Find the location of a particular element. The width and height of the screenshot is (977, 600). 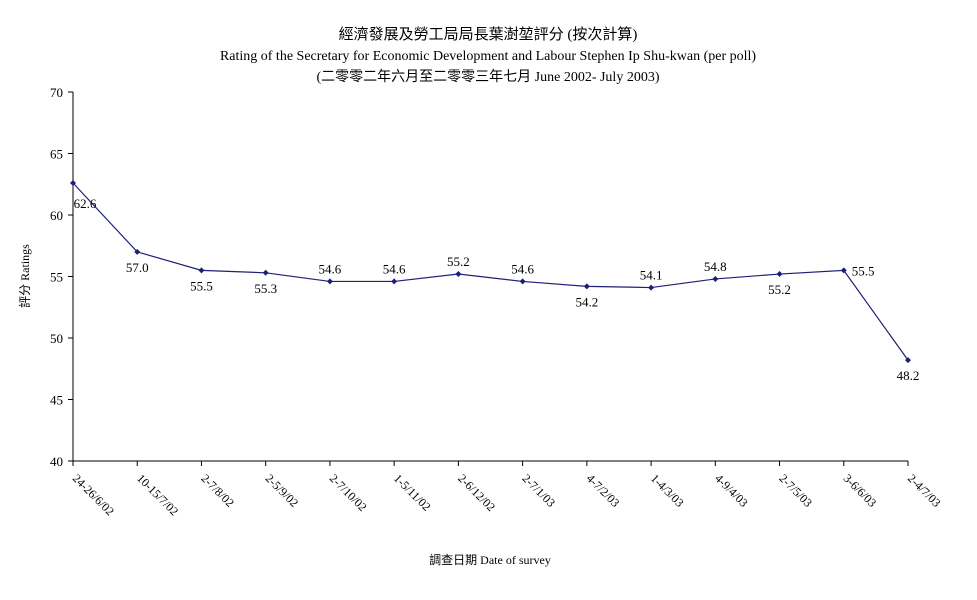

y-tick-label: 55 is located at coordinates (56, 277).